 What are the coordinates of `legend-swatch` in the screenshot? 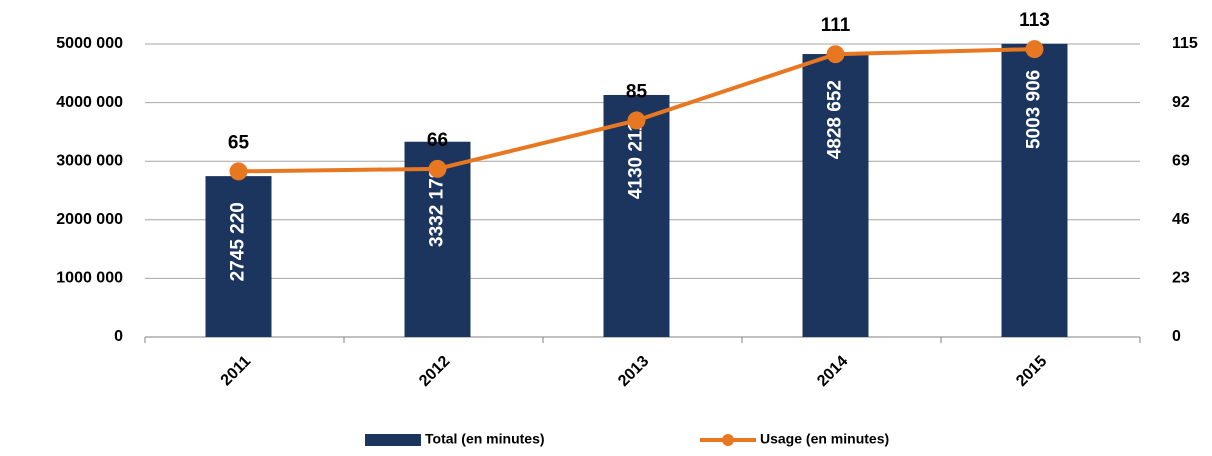 It's located at (393, 440).